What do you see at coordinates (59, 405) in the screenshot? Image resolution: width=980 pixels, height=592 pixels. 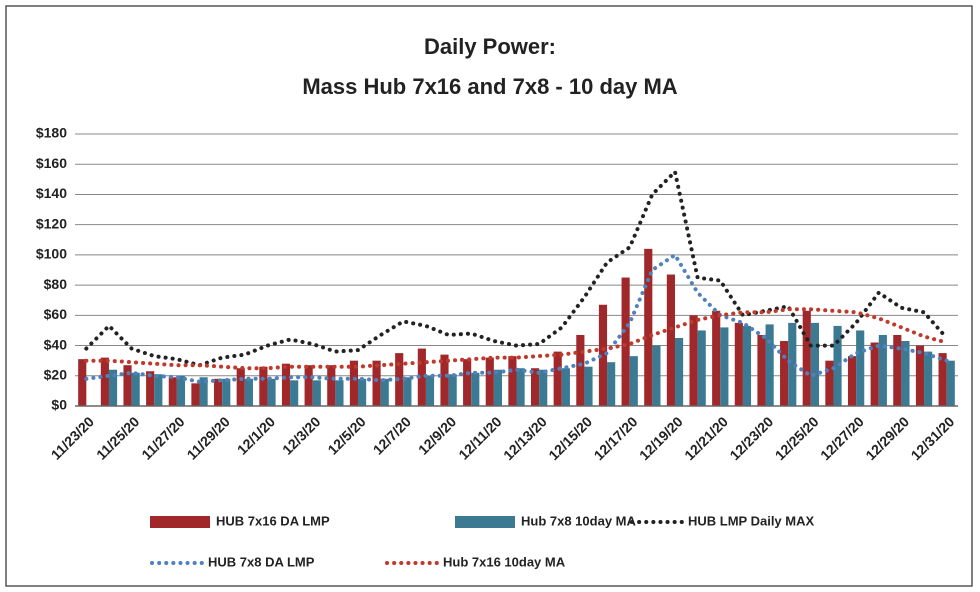 I see `y-tick-label: $0` at bounding box center [59, 405].